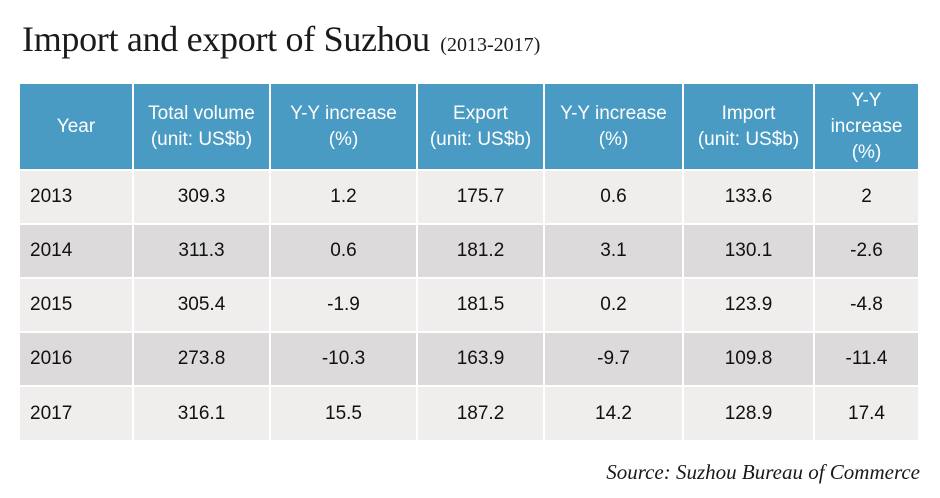  Describe the element at coordinates (226, 39) in the screenshot. I see `chart-title: Import and export of Suzhou` at that location.